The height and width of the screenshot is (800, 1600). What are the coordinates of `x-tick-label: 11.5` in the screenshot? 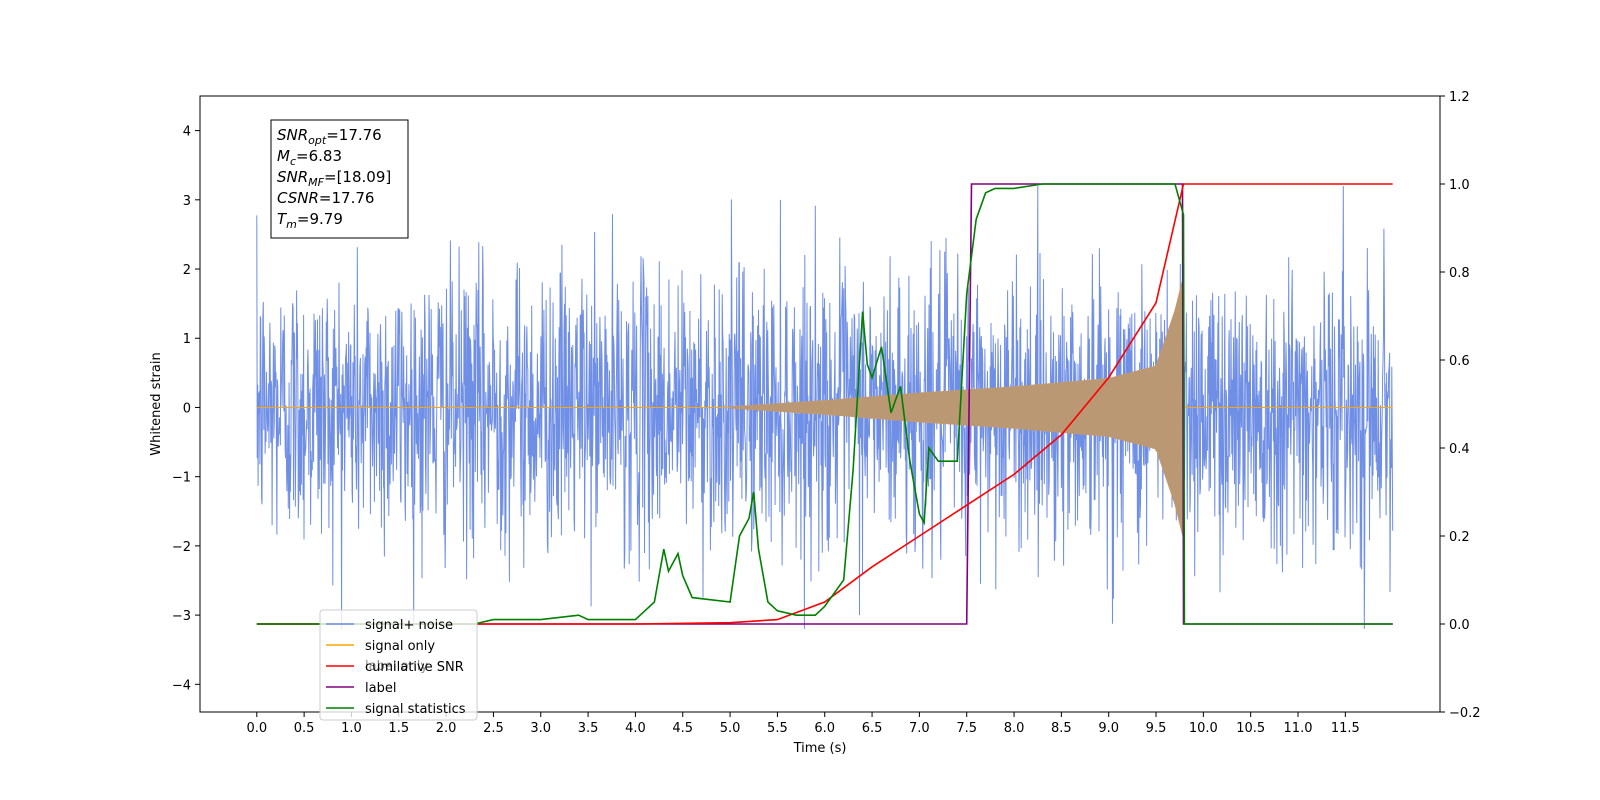 It's located at (1345, 728).